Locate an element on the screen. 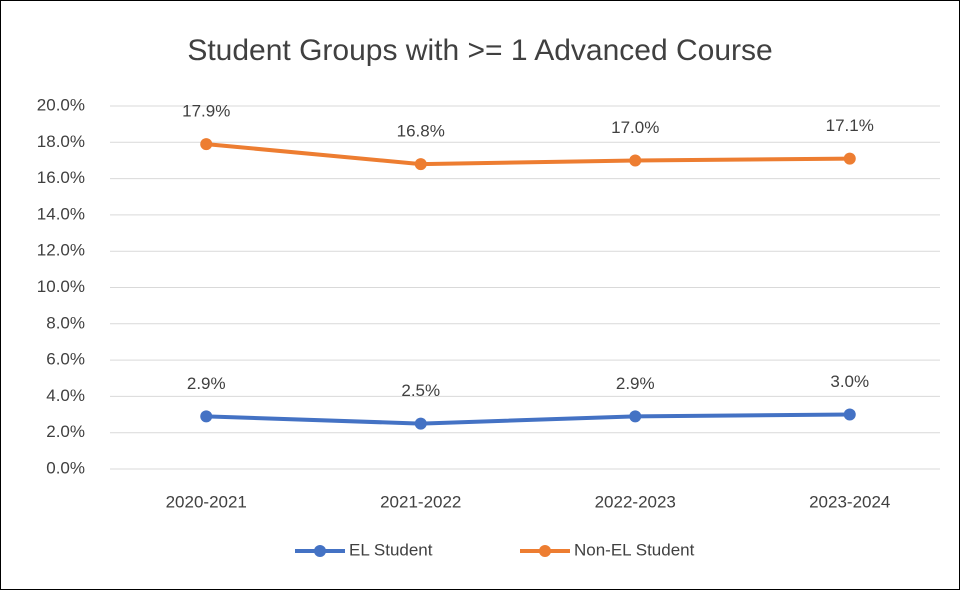 This screenshot has width=960, height=590. y-tick-label: 18.0% is located at coordinates (61, 141).